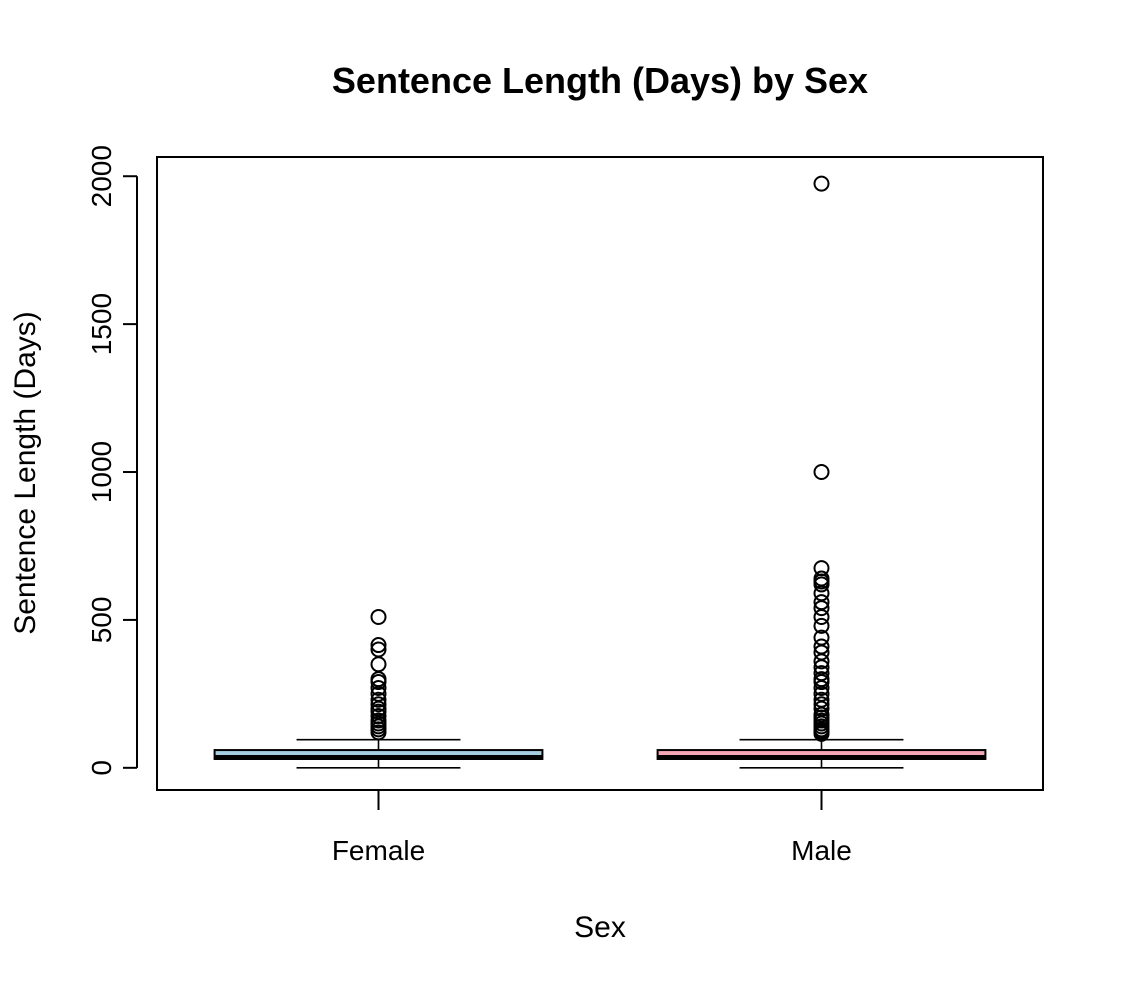 The image size is (1124, 986). Describe the element at coordinates (821, 850) in the screenshot. I see `x-tick-label: Male` at that location.